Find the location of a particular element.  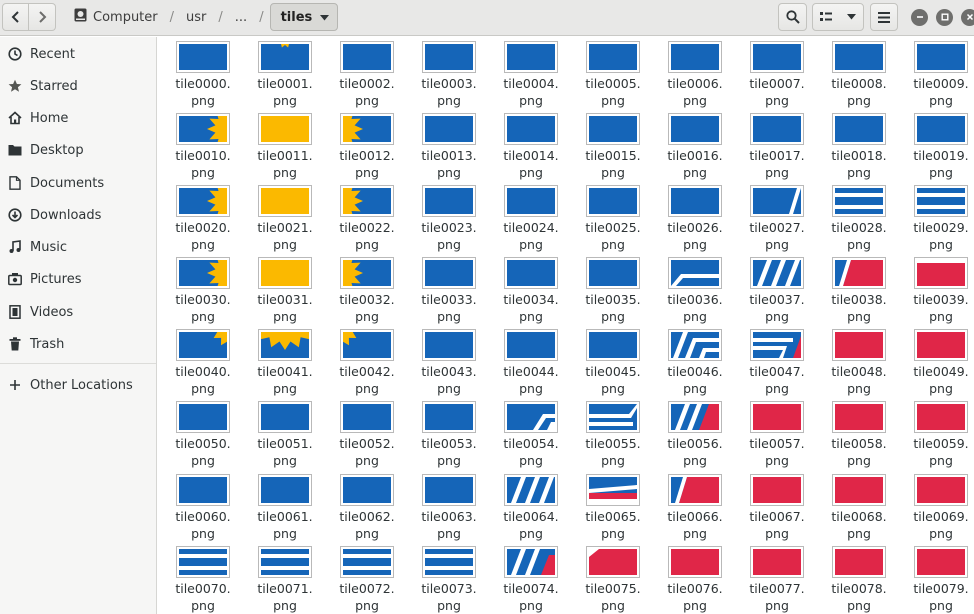

back-button is located at coordinates (15, 17).